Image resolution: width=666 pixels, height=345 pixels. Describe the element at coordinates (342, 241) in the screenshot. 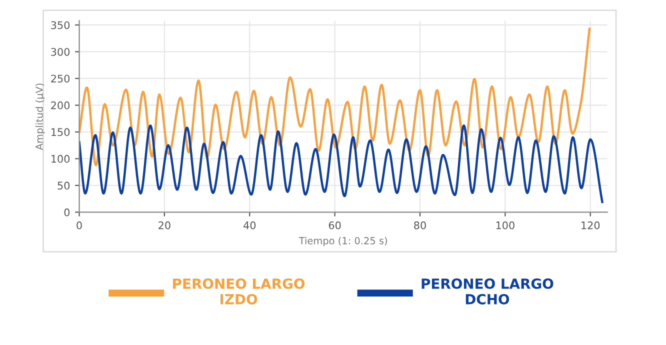

I see `x-axis-title: Tiempo (1: 0.25 s)` at that location.